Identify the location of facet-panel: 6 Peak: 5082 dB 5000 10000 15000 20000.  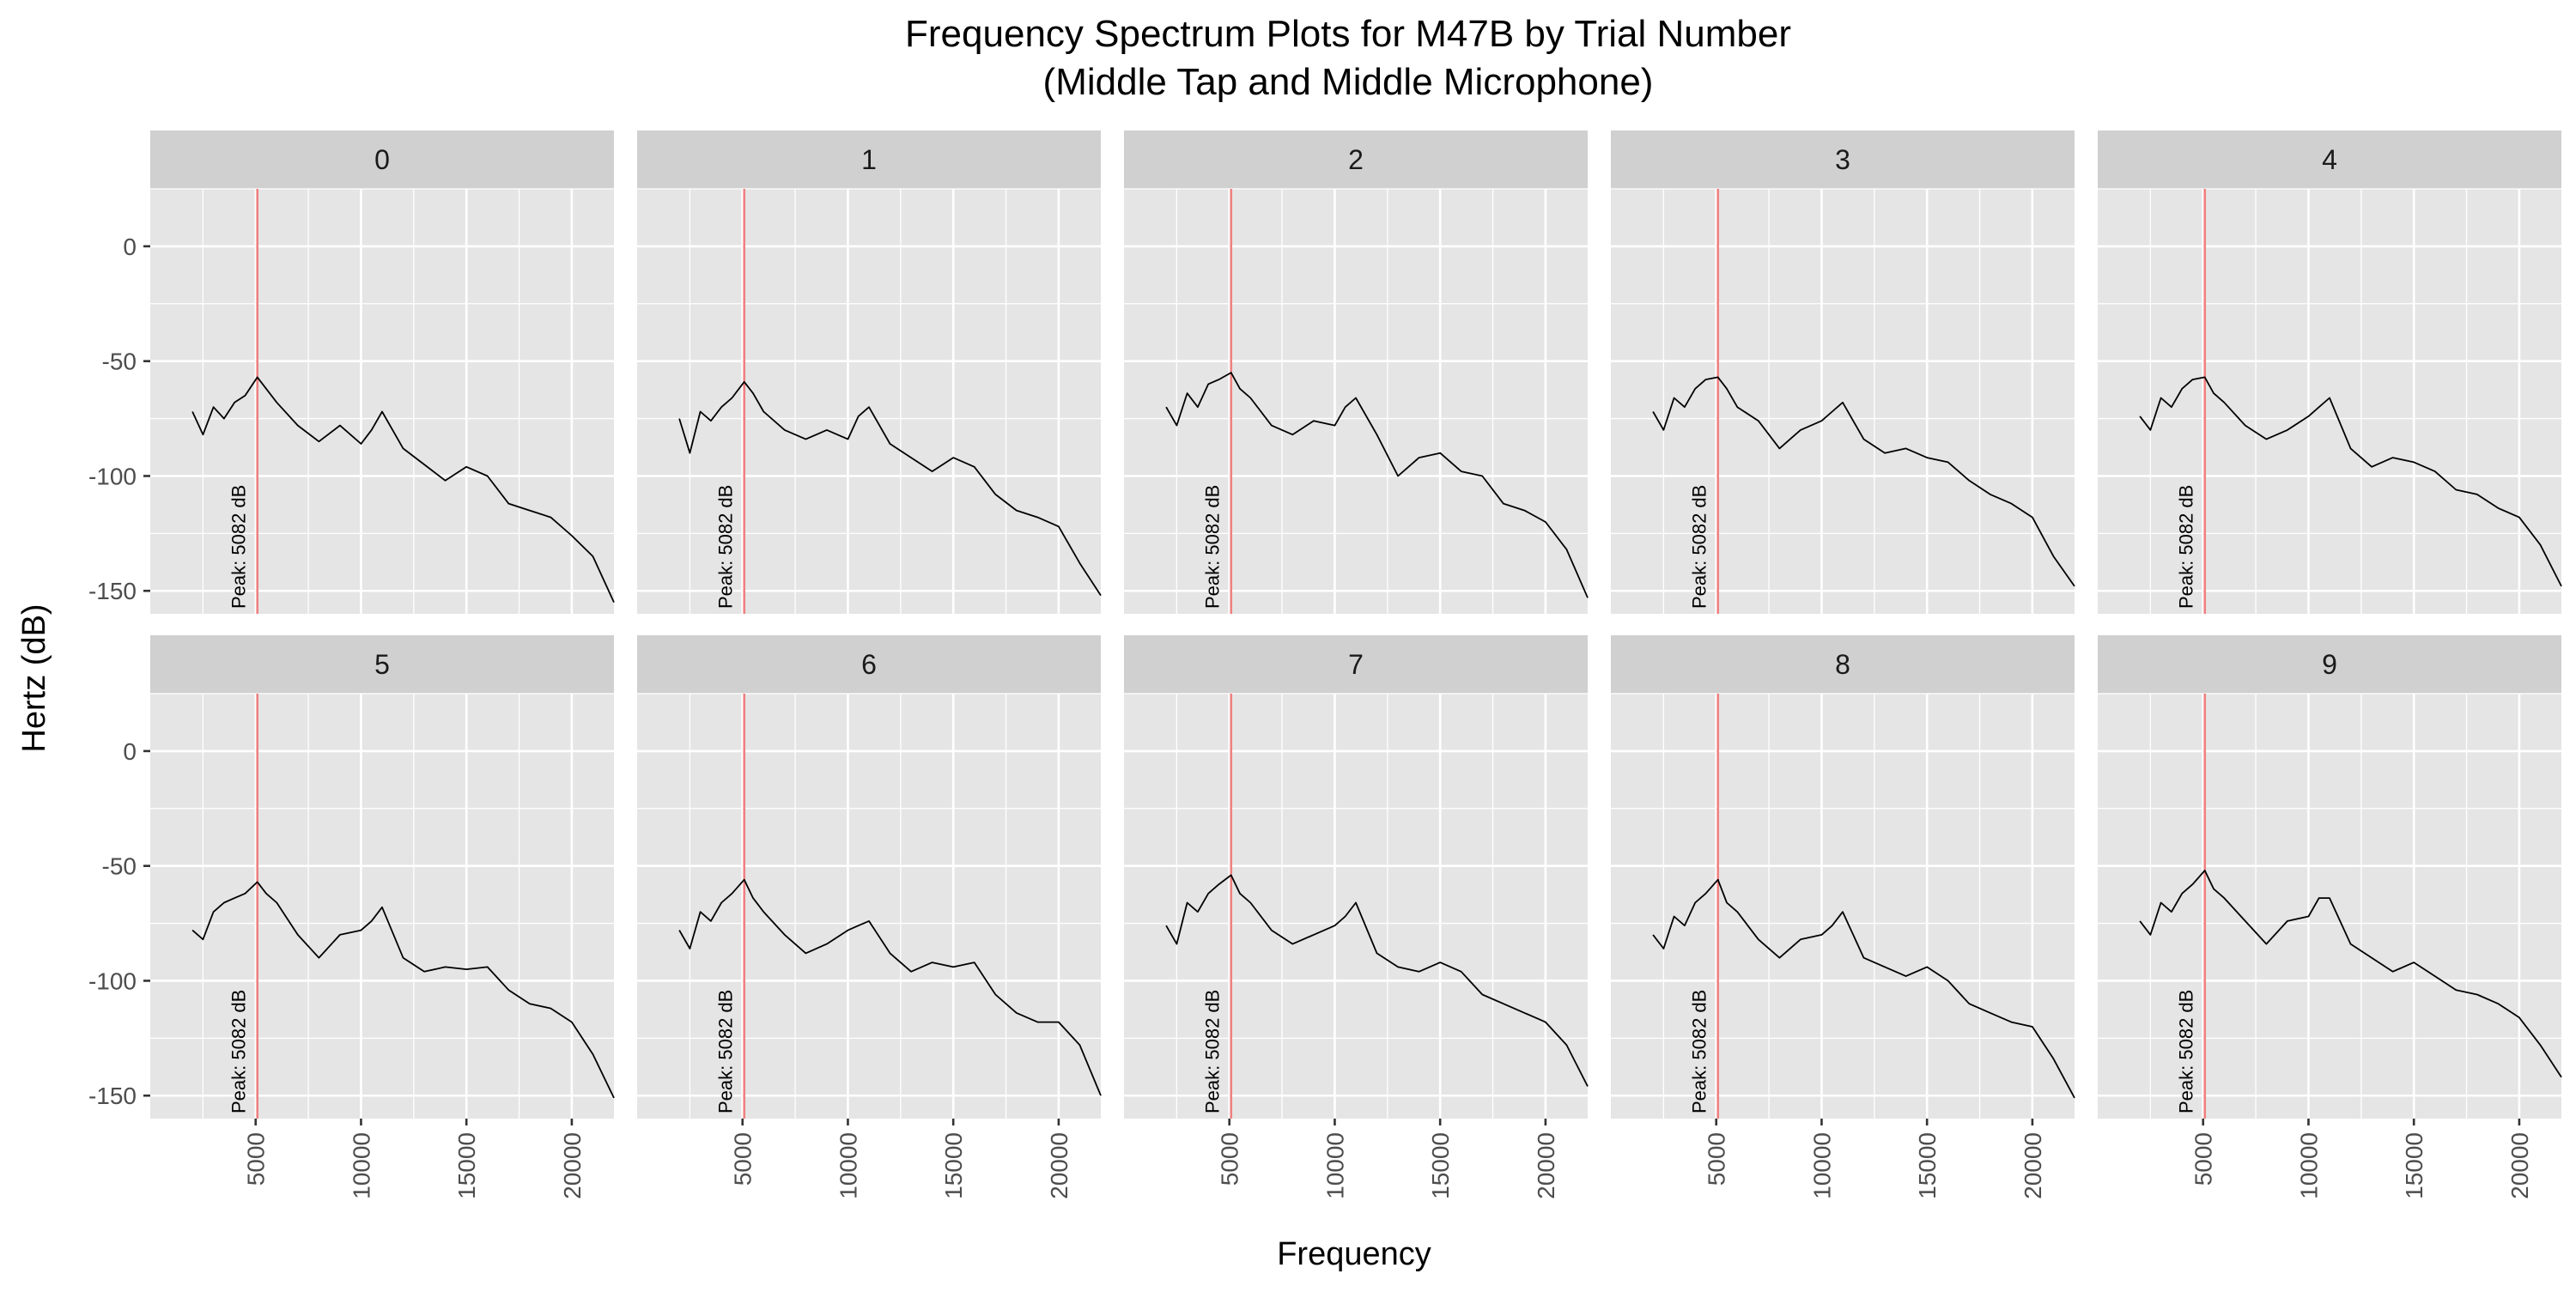
(870, 917).